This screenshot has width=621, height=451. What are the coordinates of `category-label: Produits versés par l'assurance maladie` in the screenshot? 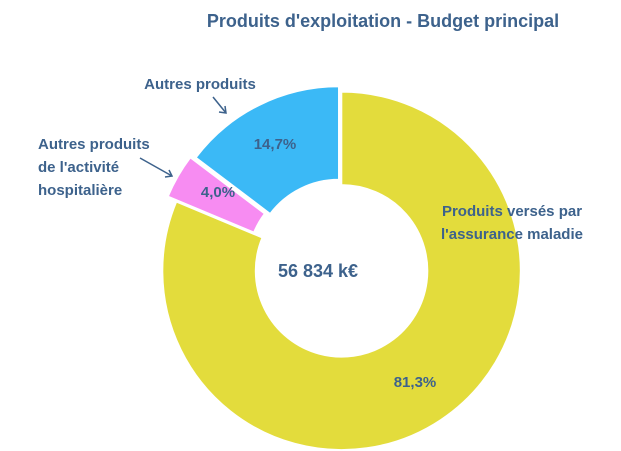 It's located at (512, 223).